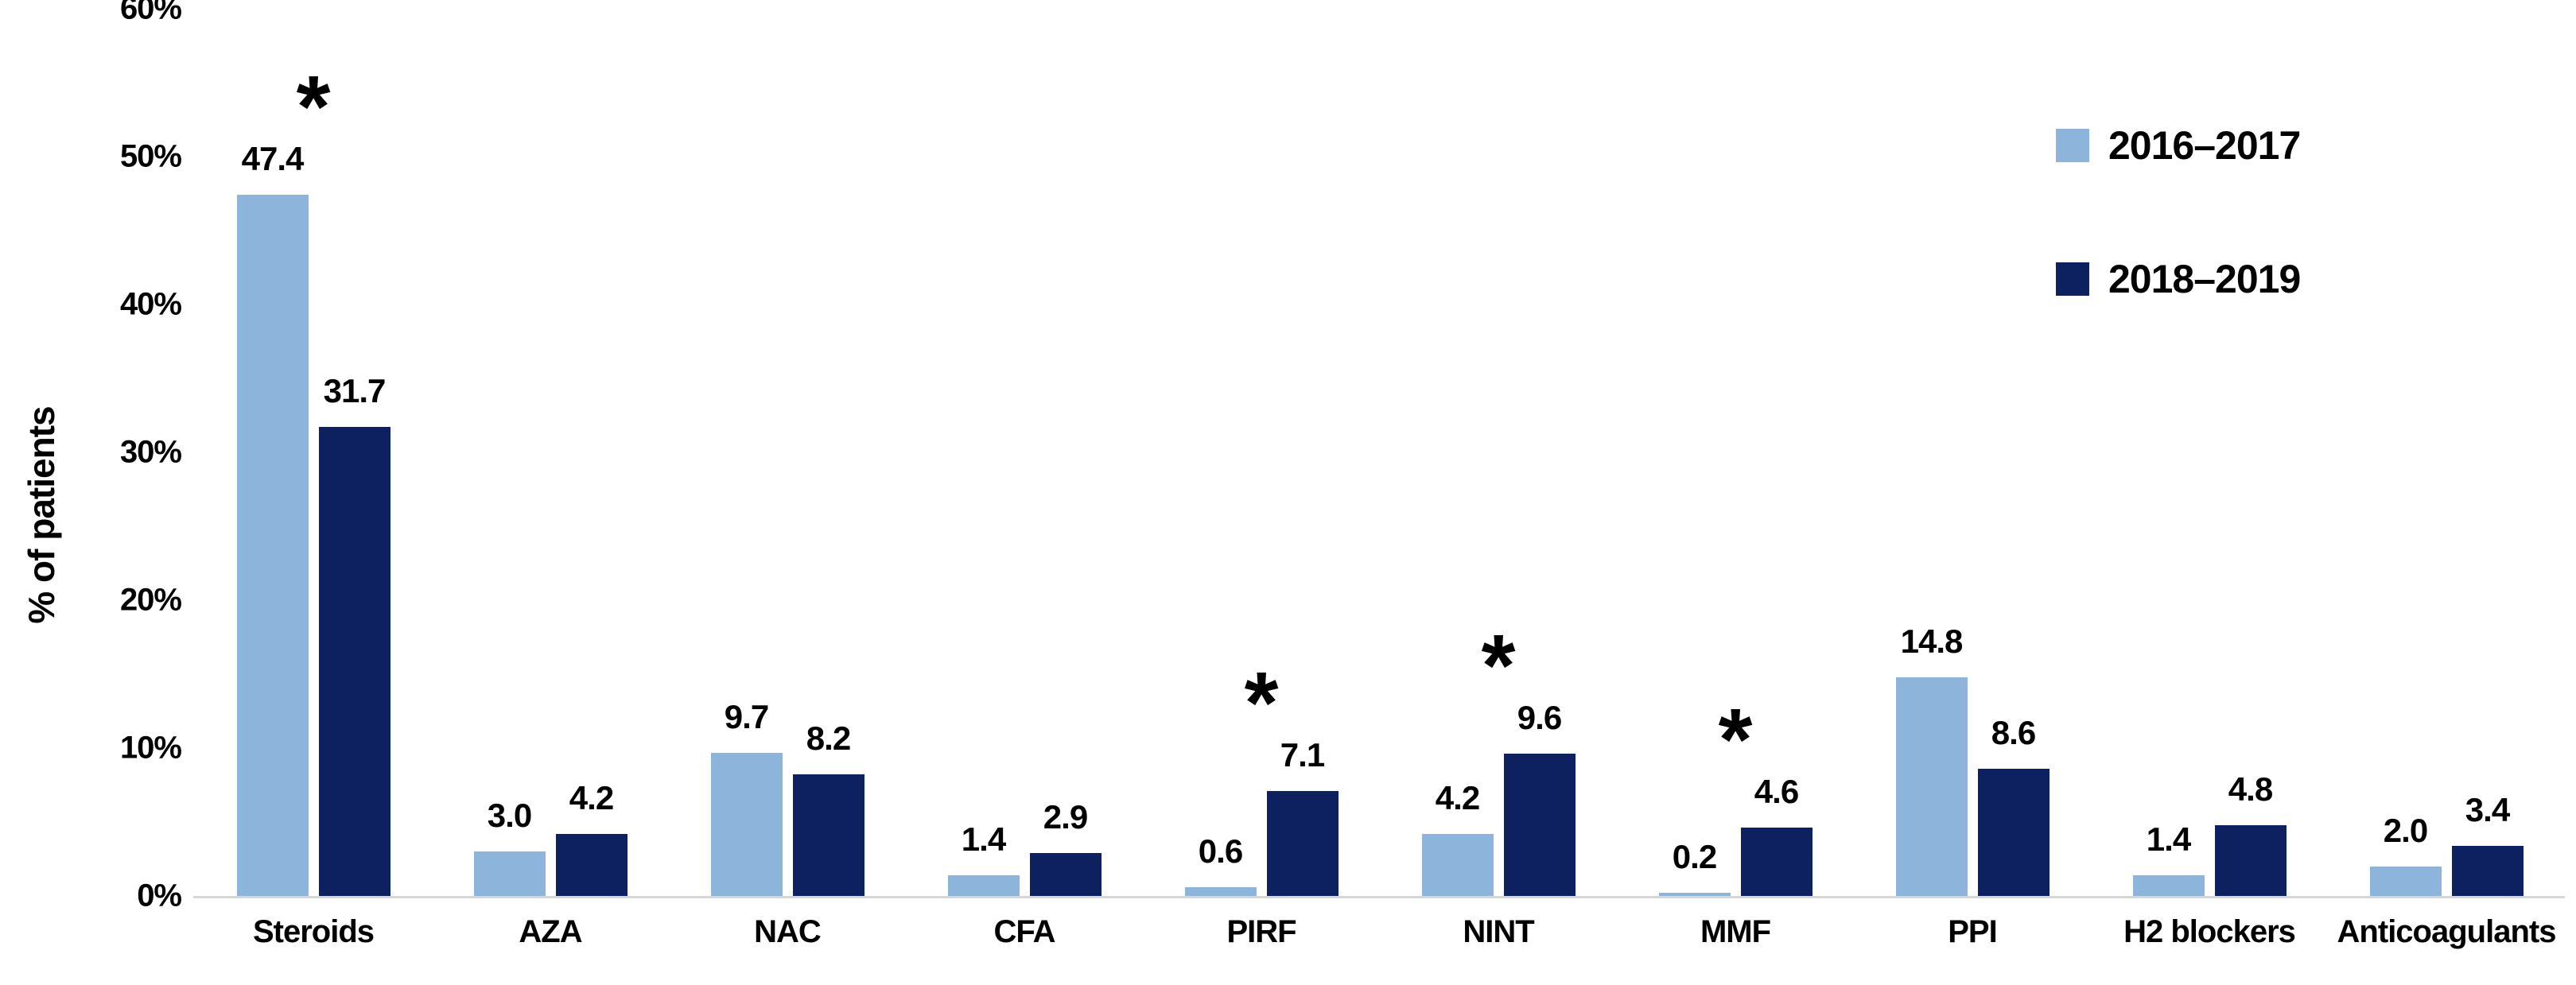 This screenshot has height=985, width=2576. I want to click on legend-item-2018-2019: 2018–2019, so click(2178, 279).